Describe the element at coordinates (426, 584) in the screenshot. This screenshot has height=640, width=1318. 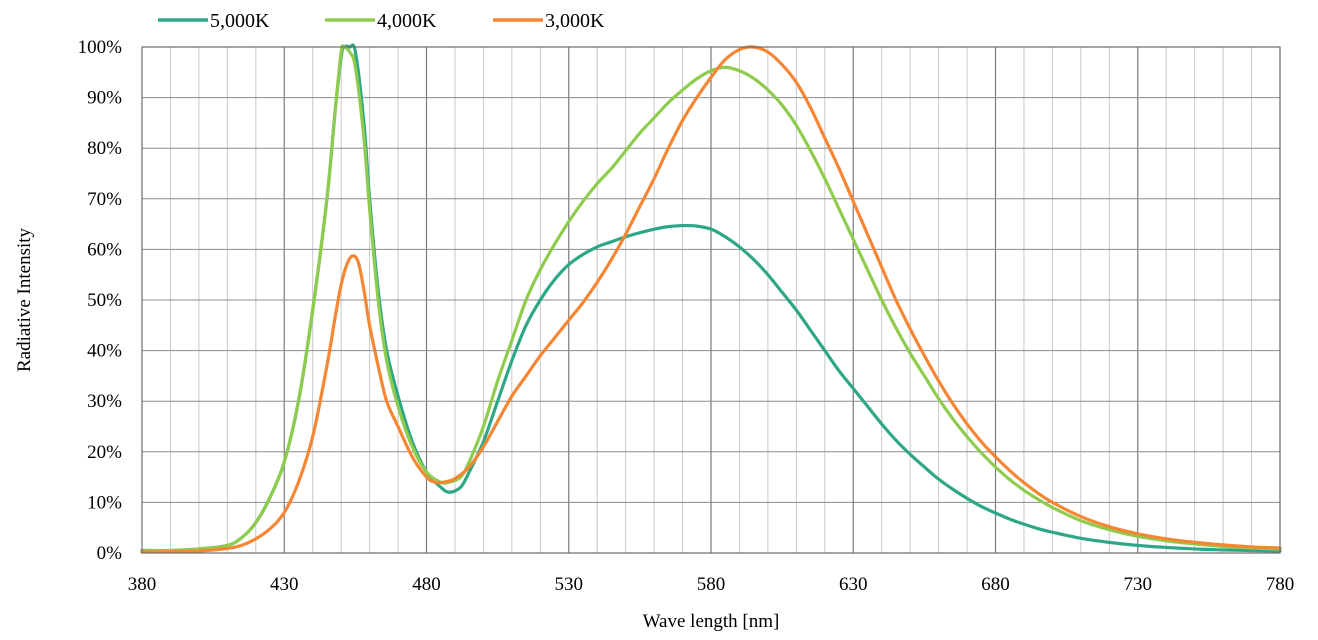
I see `x-tick-label: 480` at that location.